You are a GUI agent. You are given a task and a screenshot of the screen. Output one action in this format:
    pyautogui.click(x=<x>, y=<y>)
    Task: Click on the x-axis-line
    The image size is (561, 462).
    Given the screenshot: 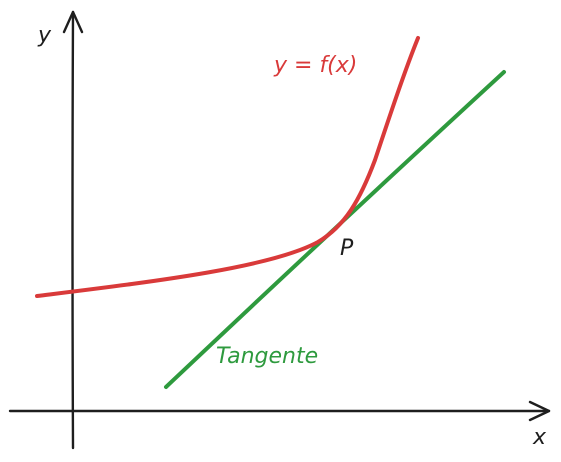 What is the action you would take?
    pyautogui.click(x=279, y=411)
    